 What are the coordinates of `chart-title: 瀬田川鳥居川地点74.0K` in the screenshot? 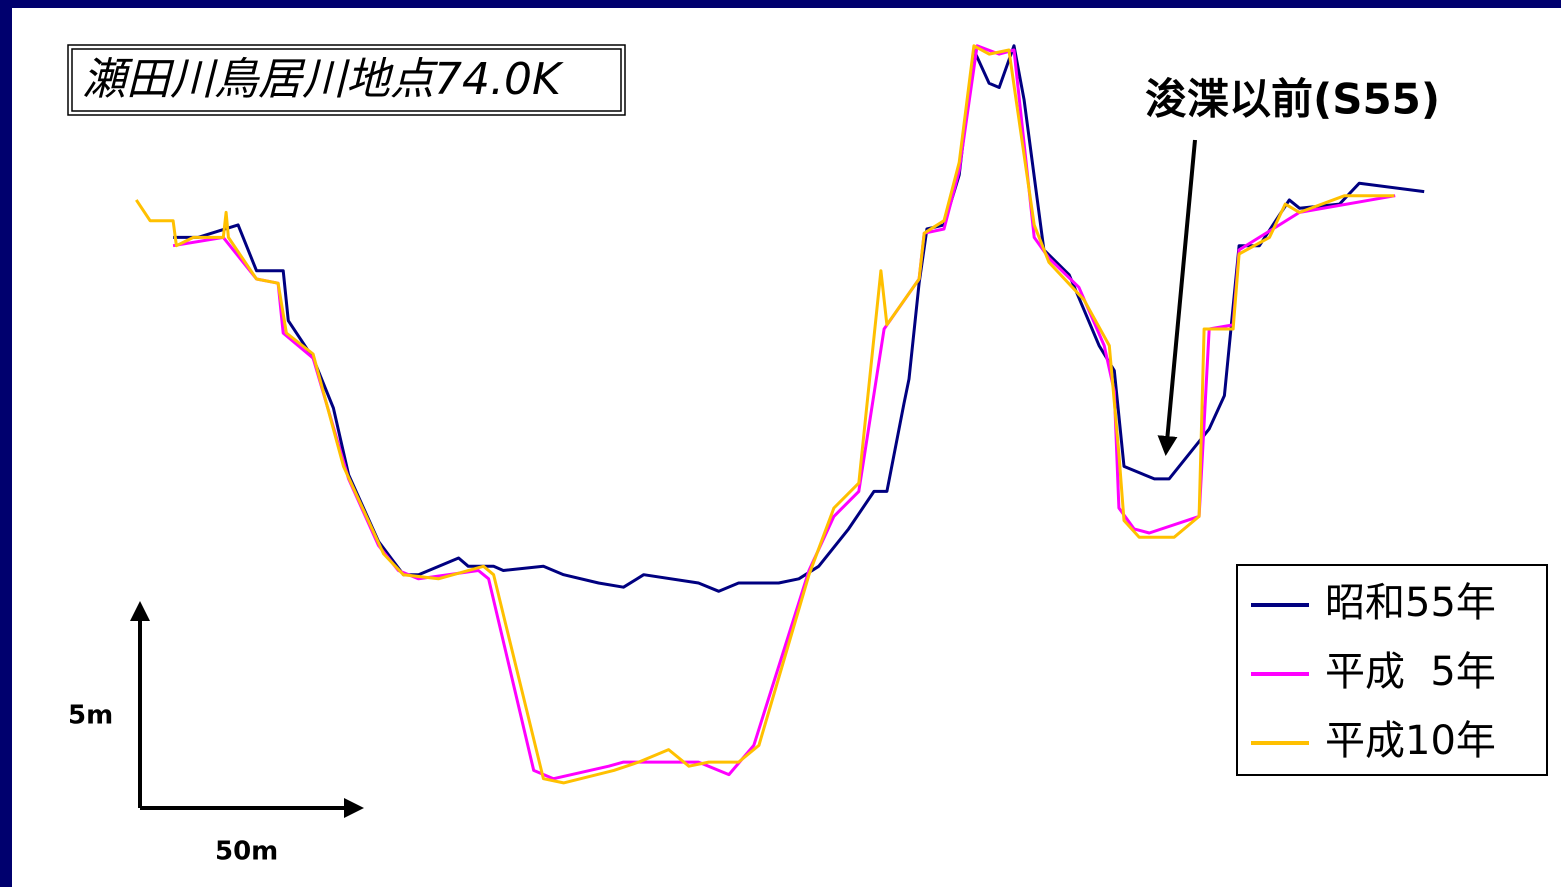 It's located at (323, 79).